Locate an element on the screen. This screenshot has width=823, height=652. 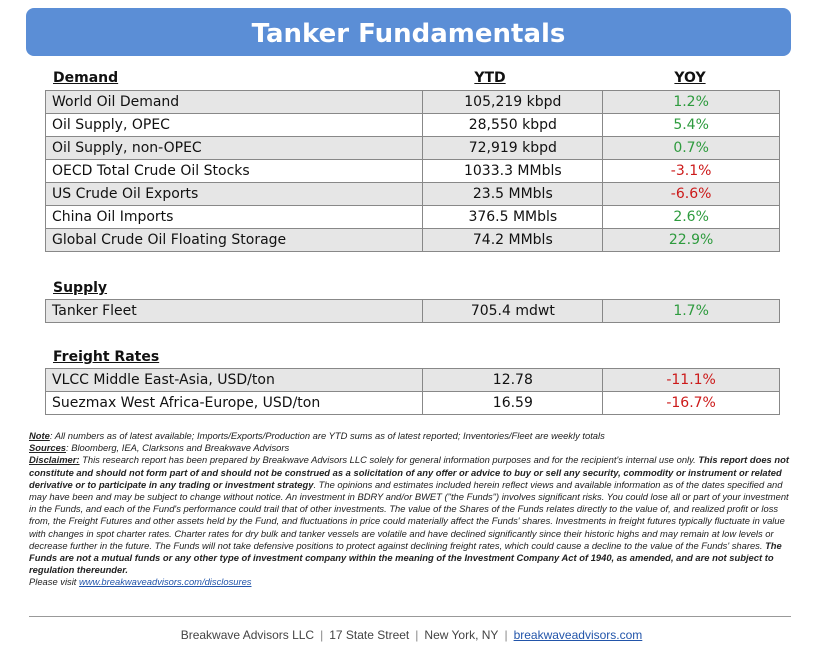
disclosures-link: www.breakwaveadvisors.com/disclosures is located at coordinates (165, 582).